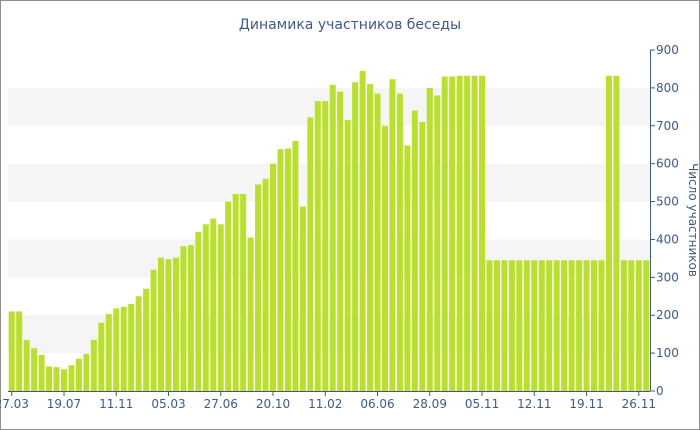  I want to click on y-tick-label: 400, so click(667, 239).